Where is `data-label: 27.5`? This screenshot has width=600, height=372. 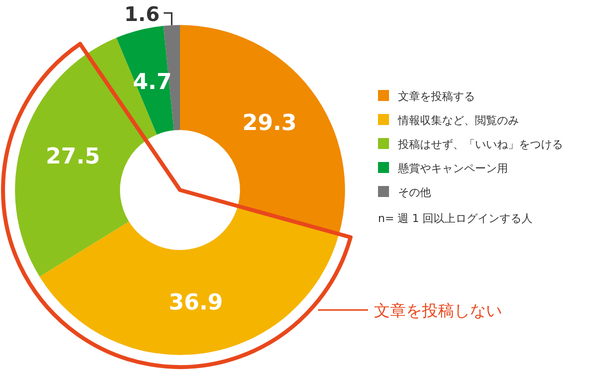
data-label: 27.5 is located at coordinates (73, 157).